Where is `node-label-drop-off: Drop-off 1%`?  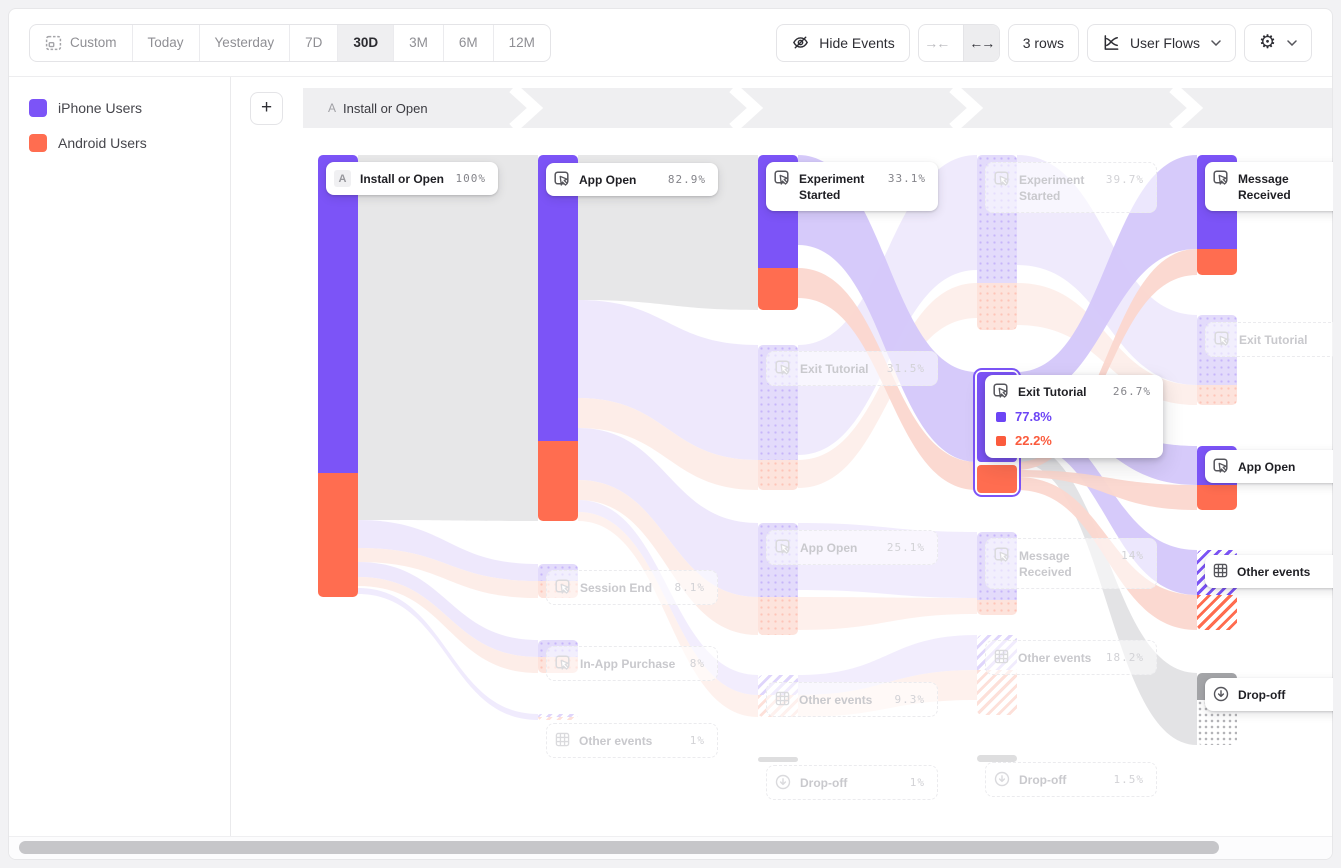
node-label-drop-off: Drop-off 1% is located at coordinates (852, 783).